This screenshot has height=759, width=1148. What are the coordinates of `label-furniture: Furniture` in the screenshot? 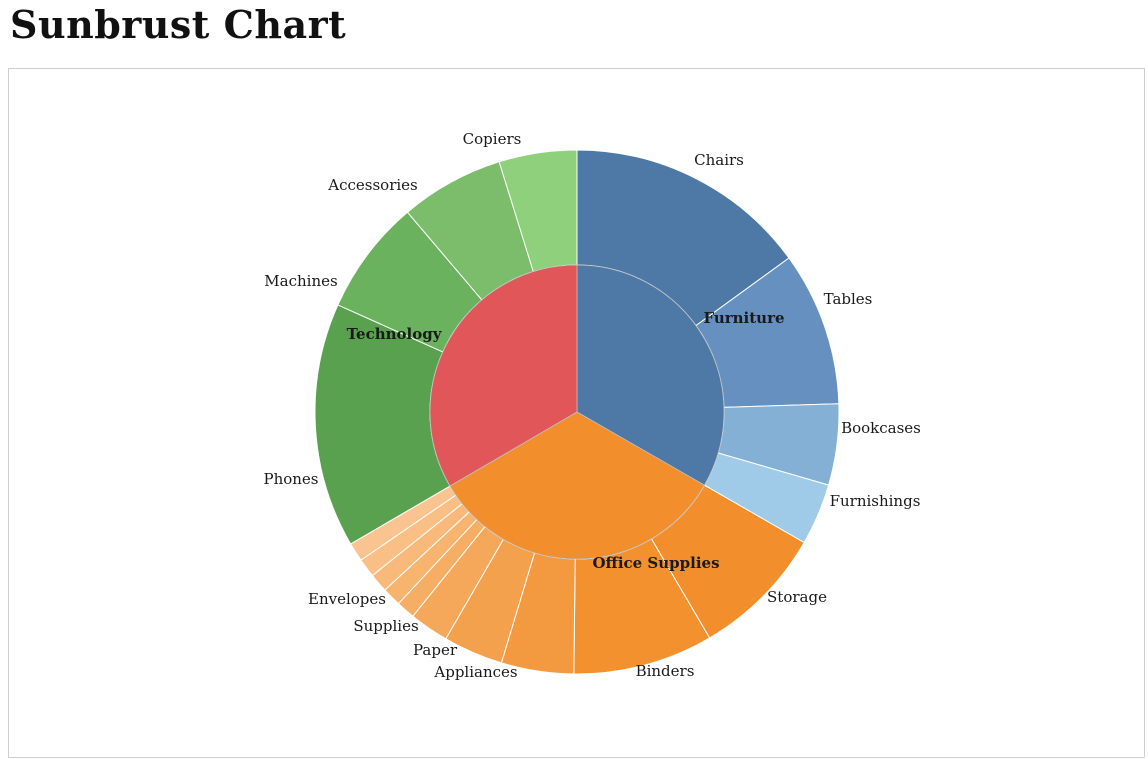 It's located at (743, 318).